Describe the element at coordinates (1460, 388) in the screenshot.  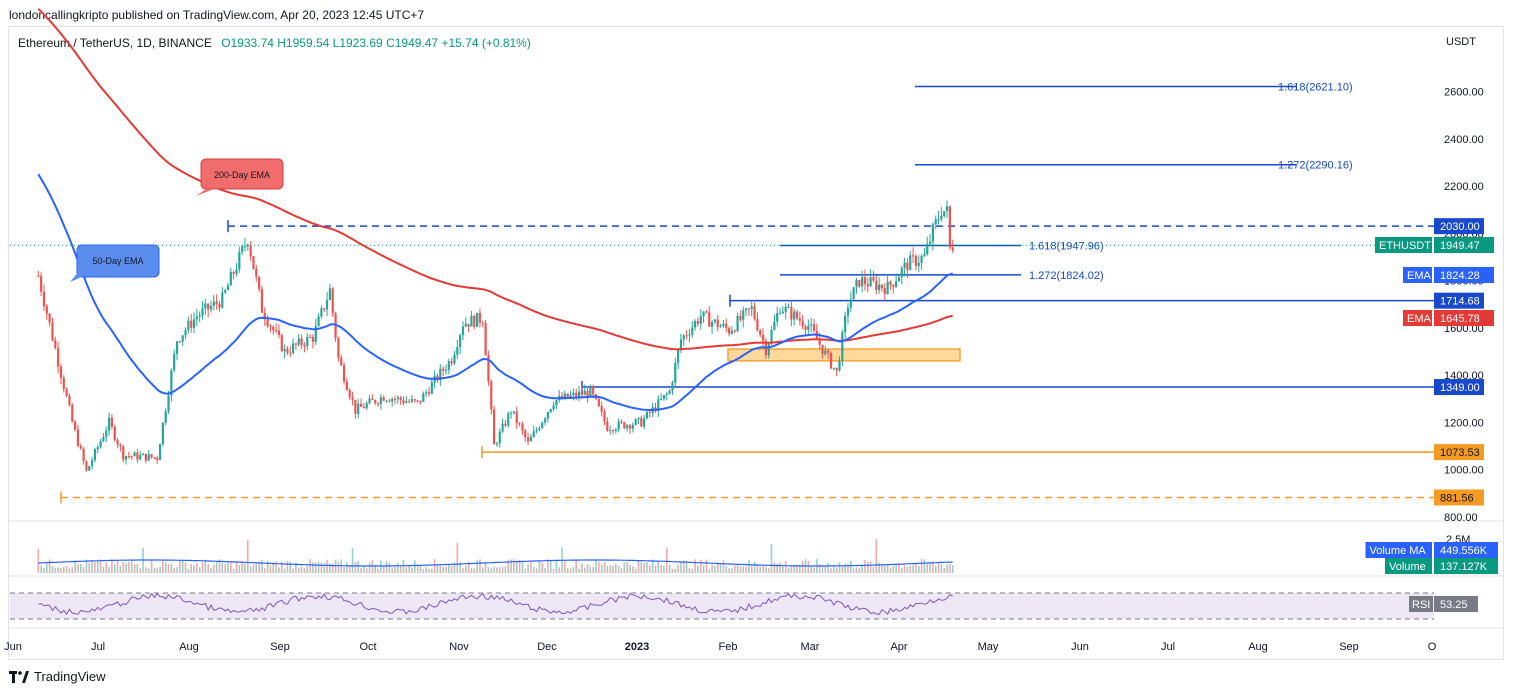
I see `price-tag-label: 1349.00` at that location.